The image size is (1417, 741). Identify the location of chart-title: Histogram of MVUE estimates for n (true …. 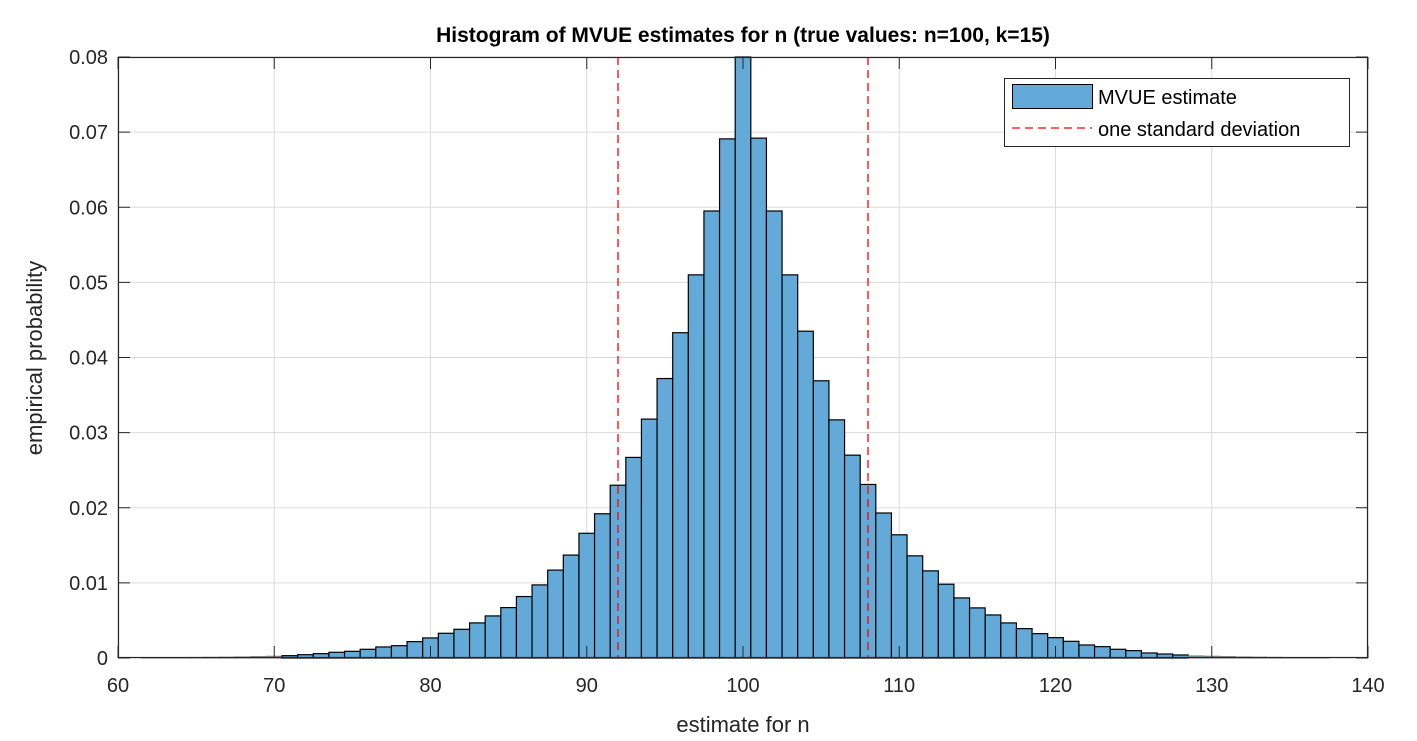
(743, 35).